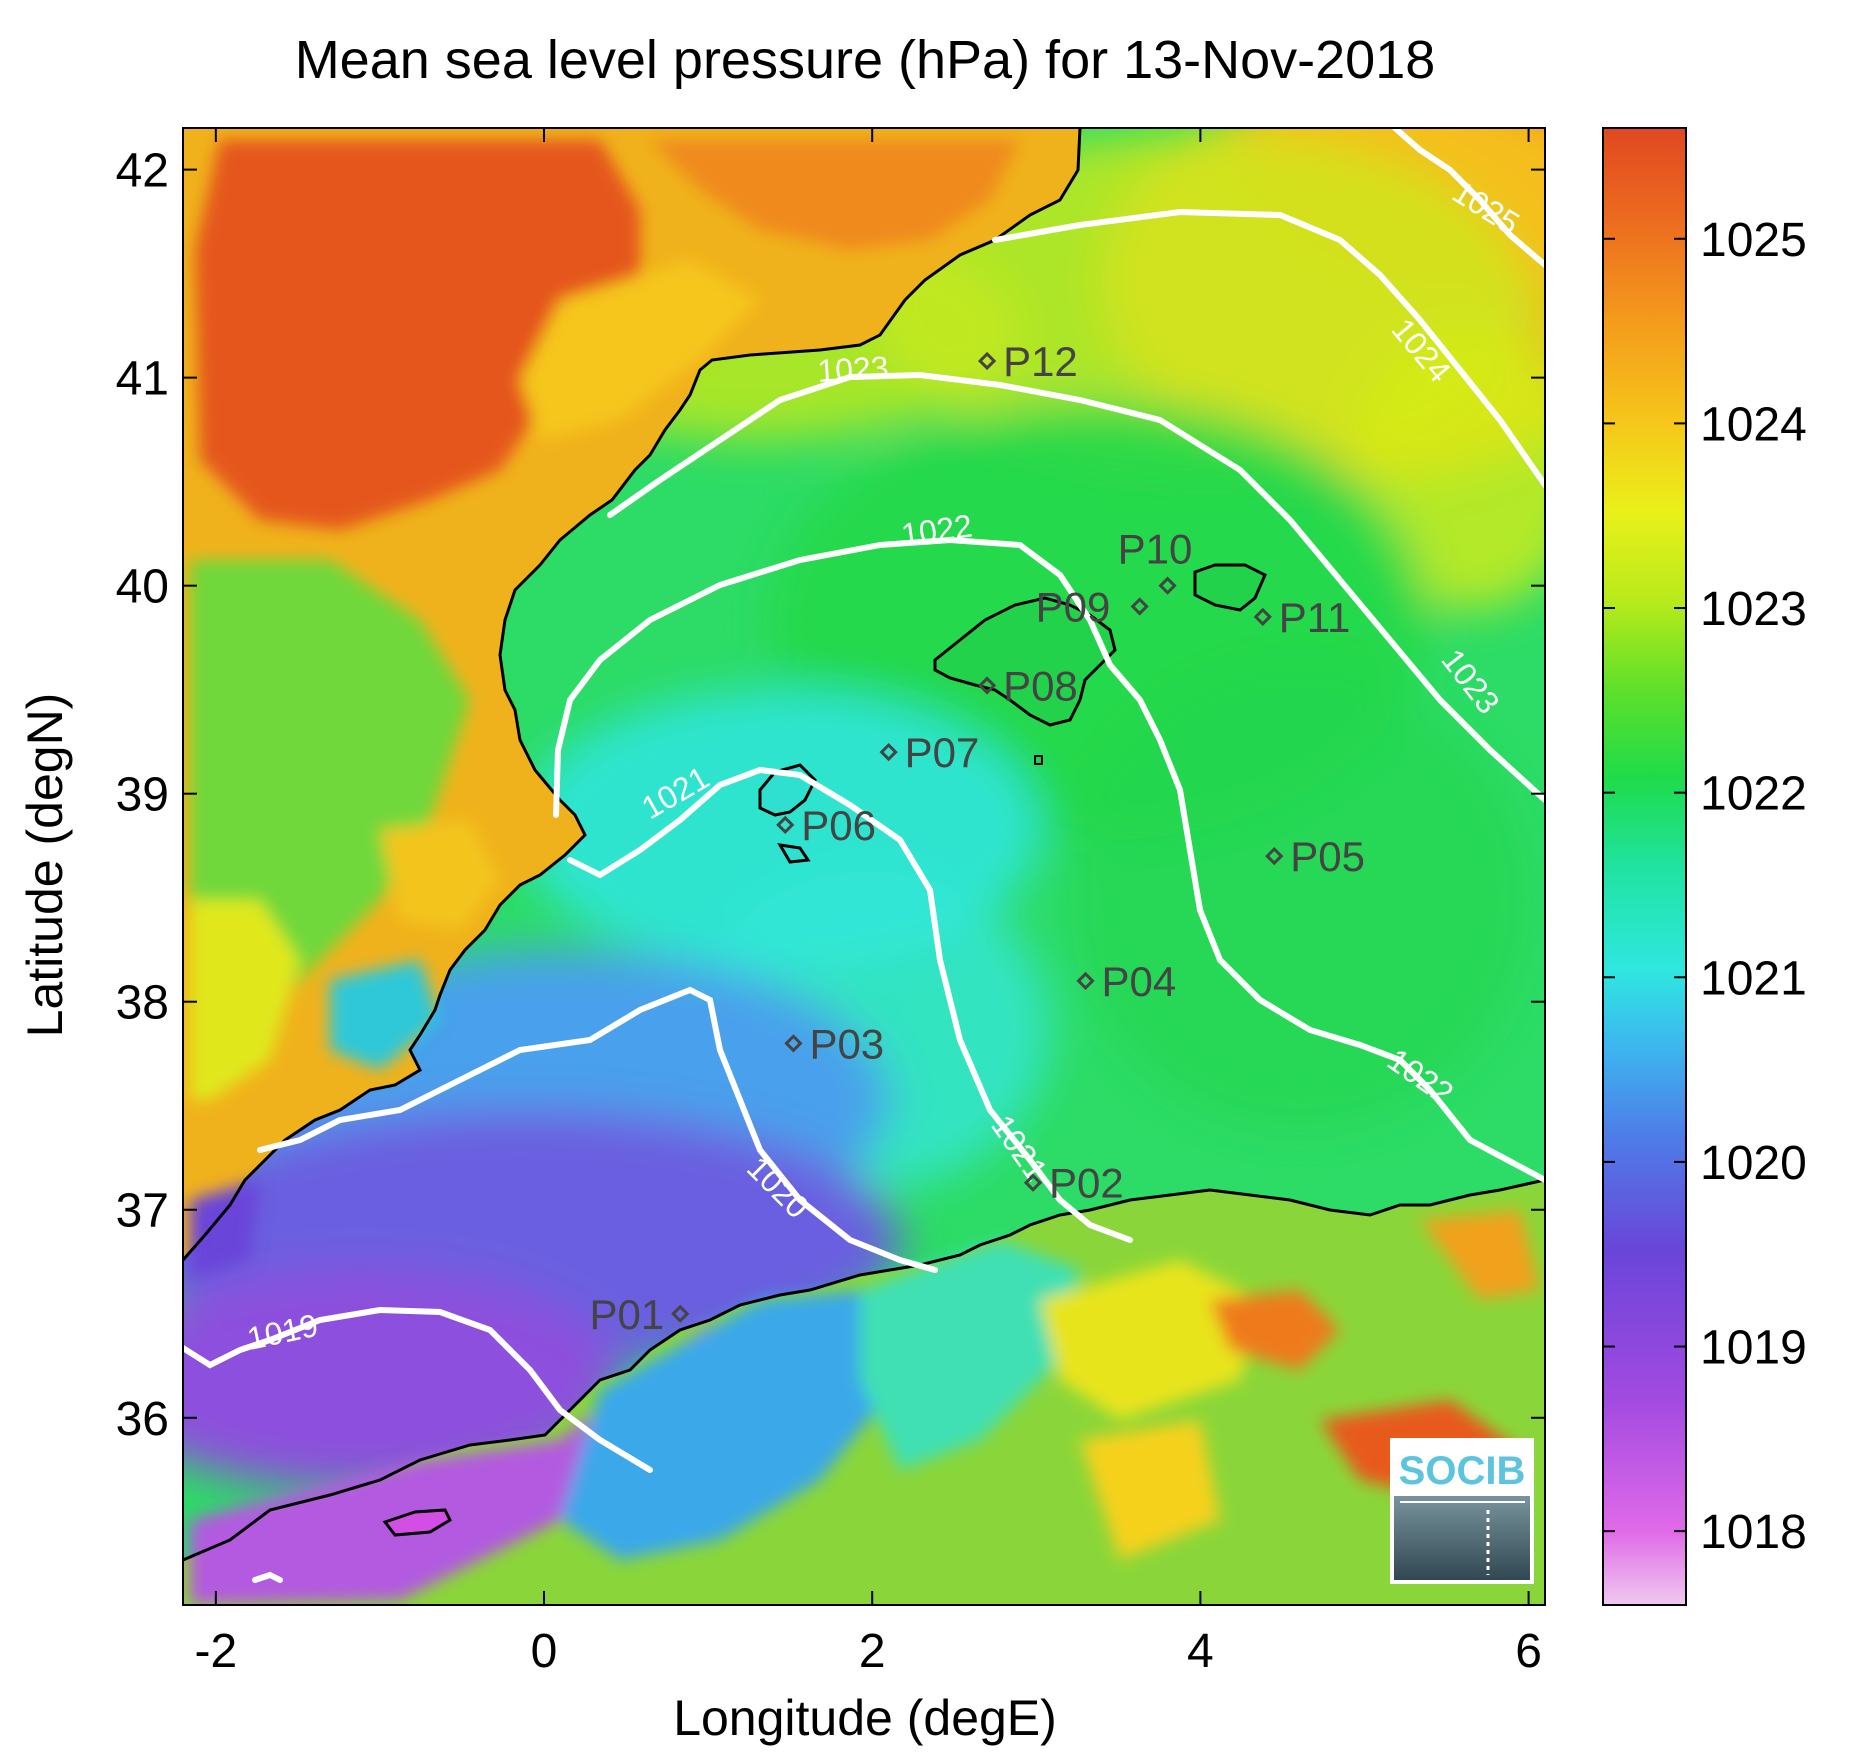 The height and width of the screenshot is (1758, 1854). Describe the element at coordinates (142, 587) in the screenshot. I see `y-tick-label: 40` at that location.